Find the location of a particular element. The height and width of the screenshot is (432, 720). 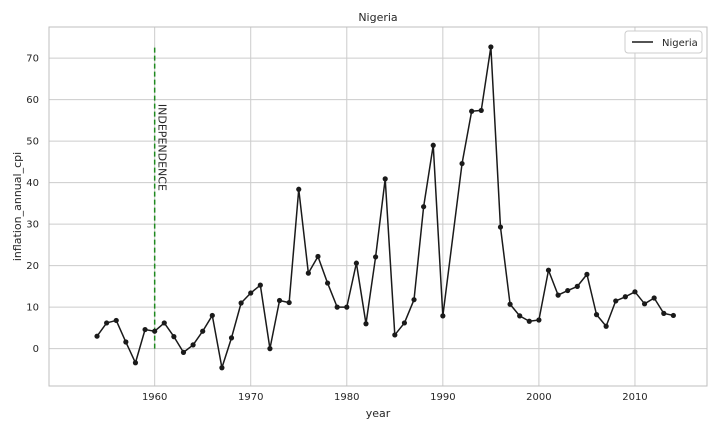

y-tick-label: 30 is located at coordinates (32, 225).